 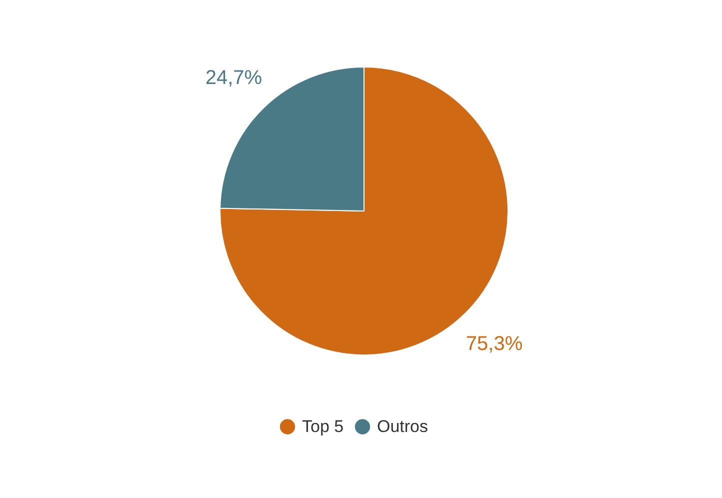 What do you see at coordinates (323, 426) in the screenshot?
I see `legend-label: Top 5` at bounding box center [323, 426].